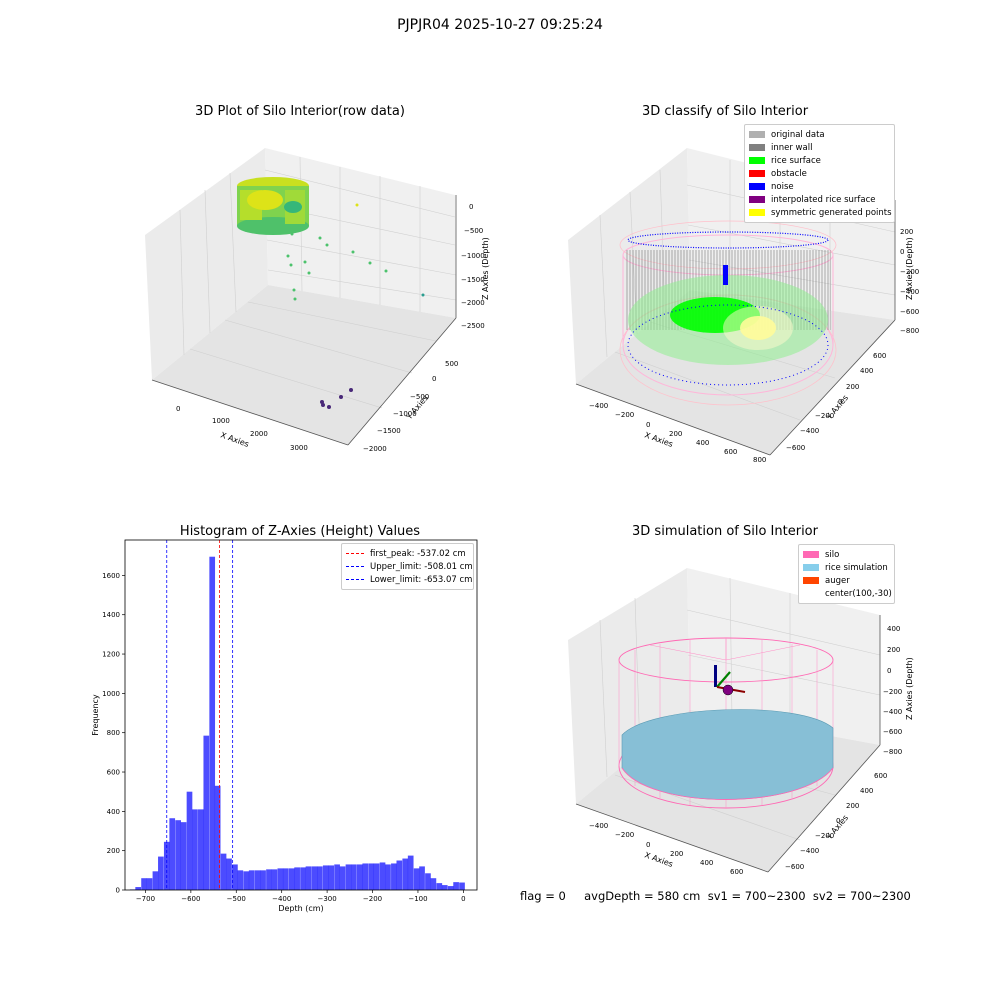 The image size is (1000, 1000). I want to click on x-tick-label: −200, so click(372, 899).